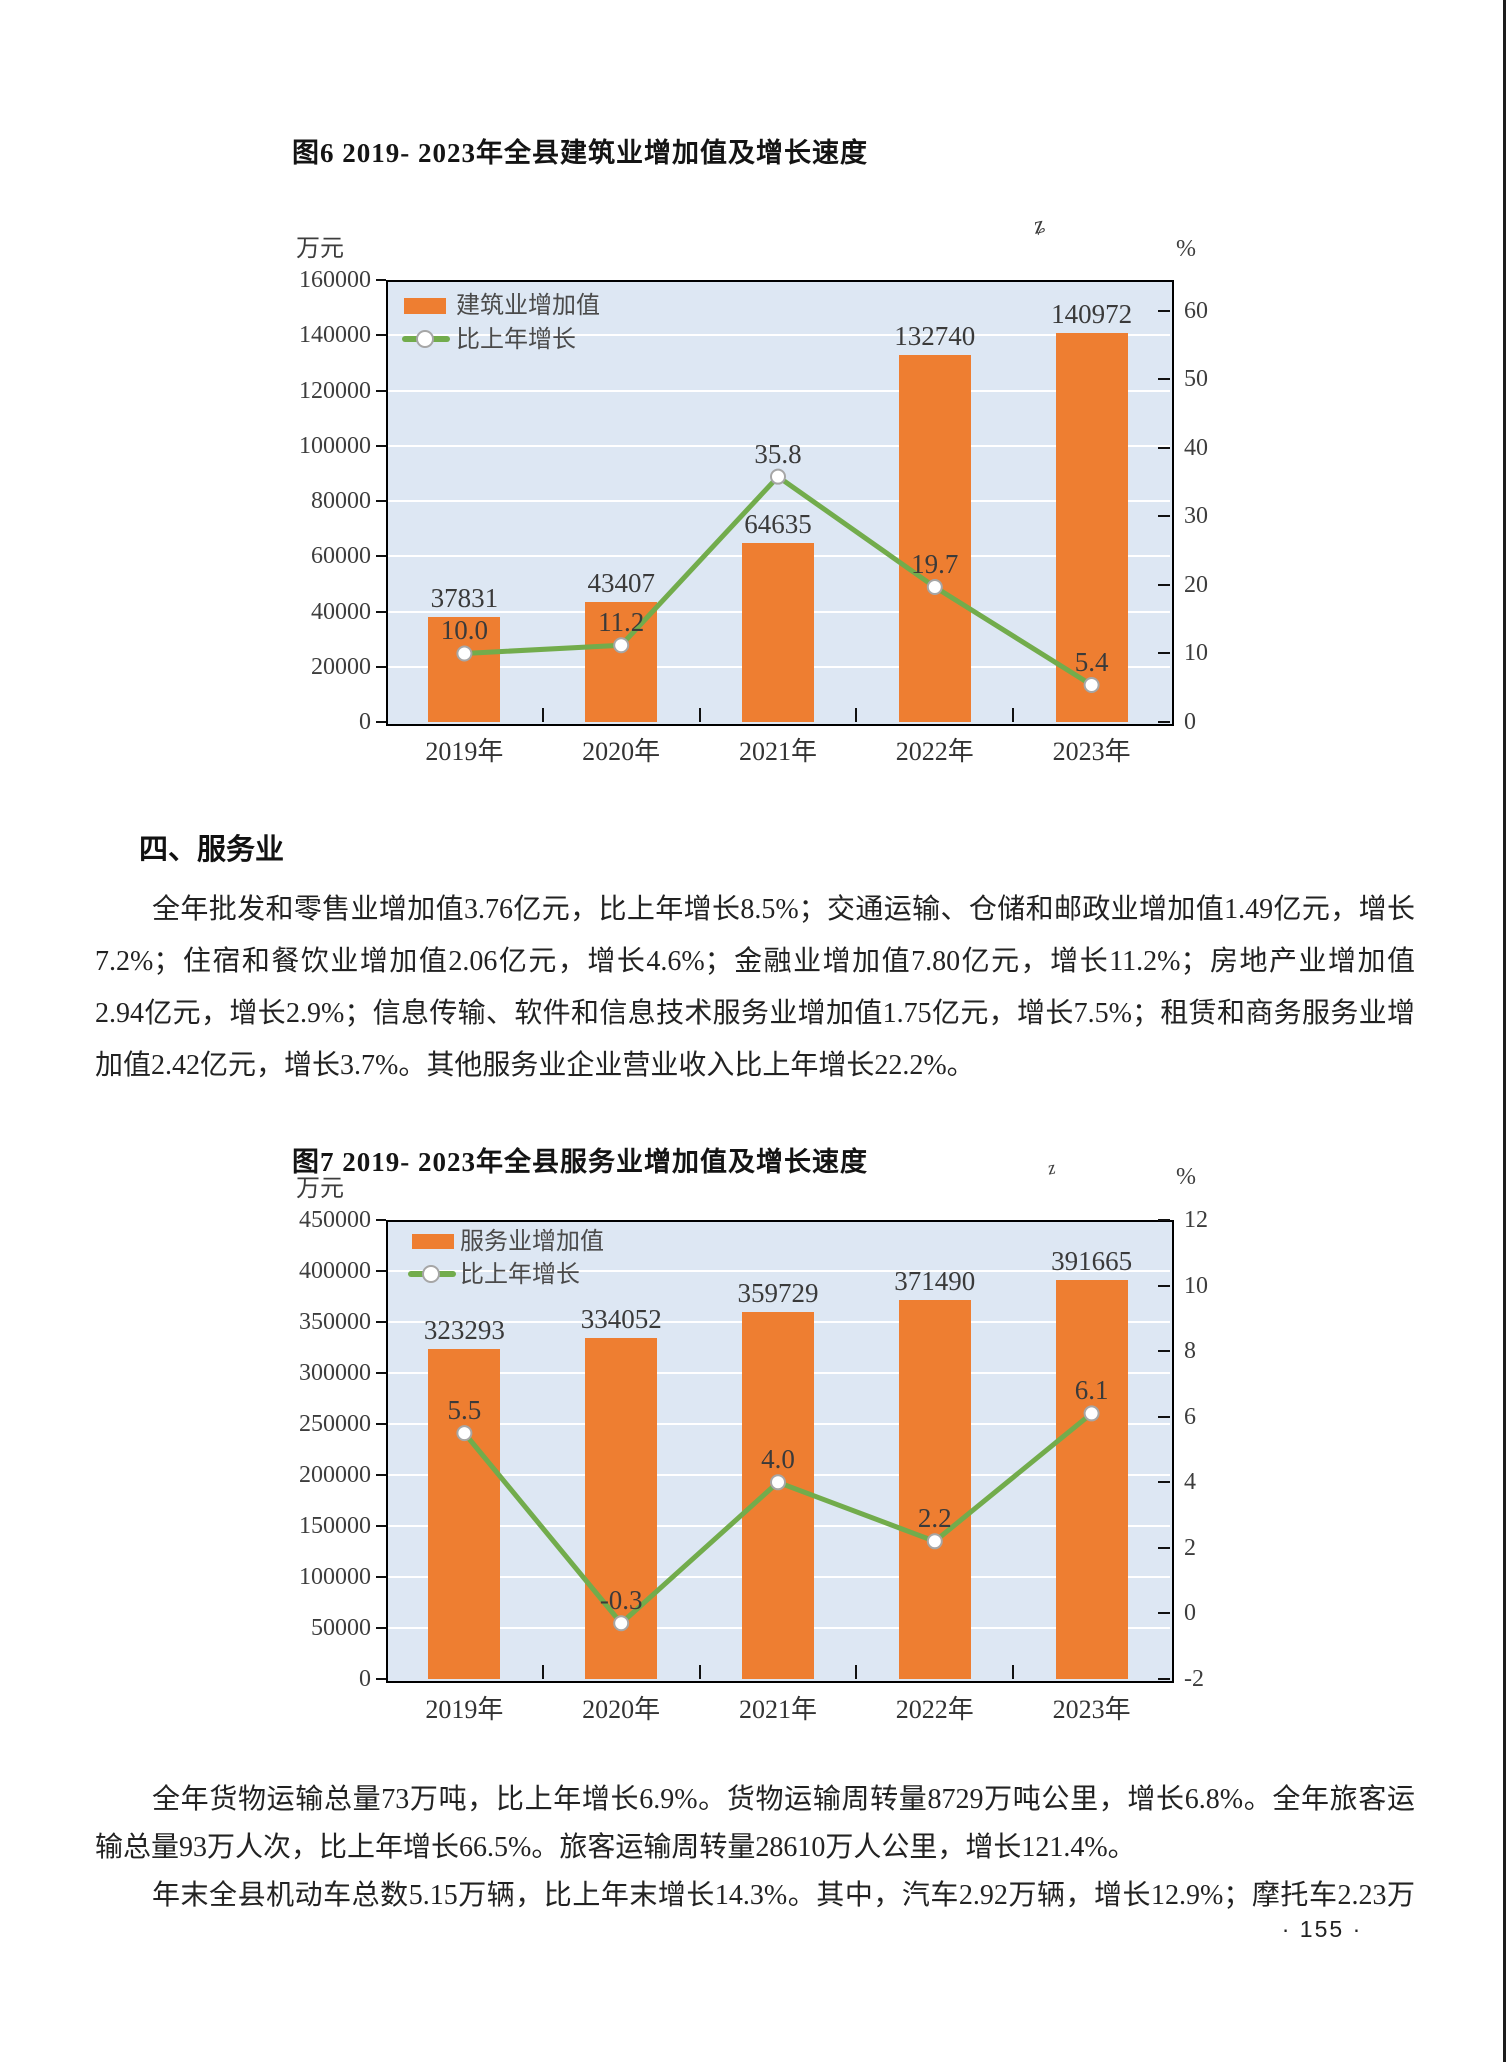 The image size is (1509, 2062). What do you see at coordinates (1196, 447) in the screenshot?
I see `right-axis-tick-label: 40` at bounding box center [1196, 447].